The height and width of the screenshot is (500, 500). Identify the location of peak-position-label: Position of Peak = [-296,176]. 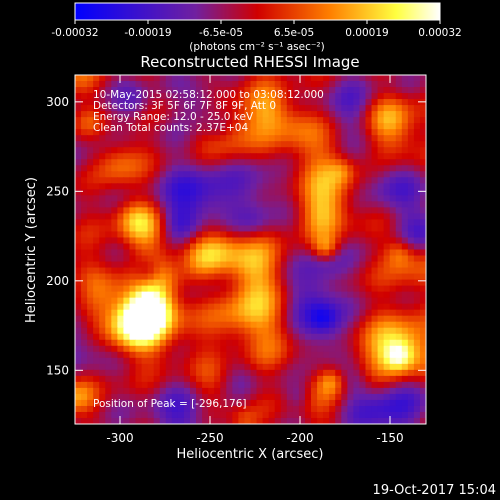
(170, 404).